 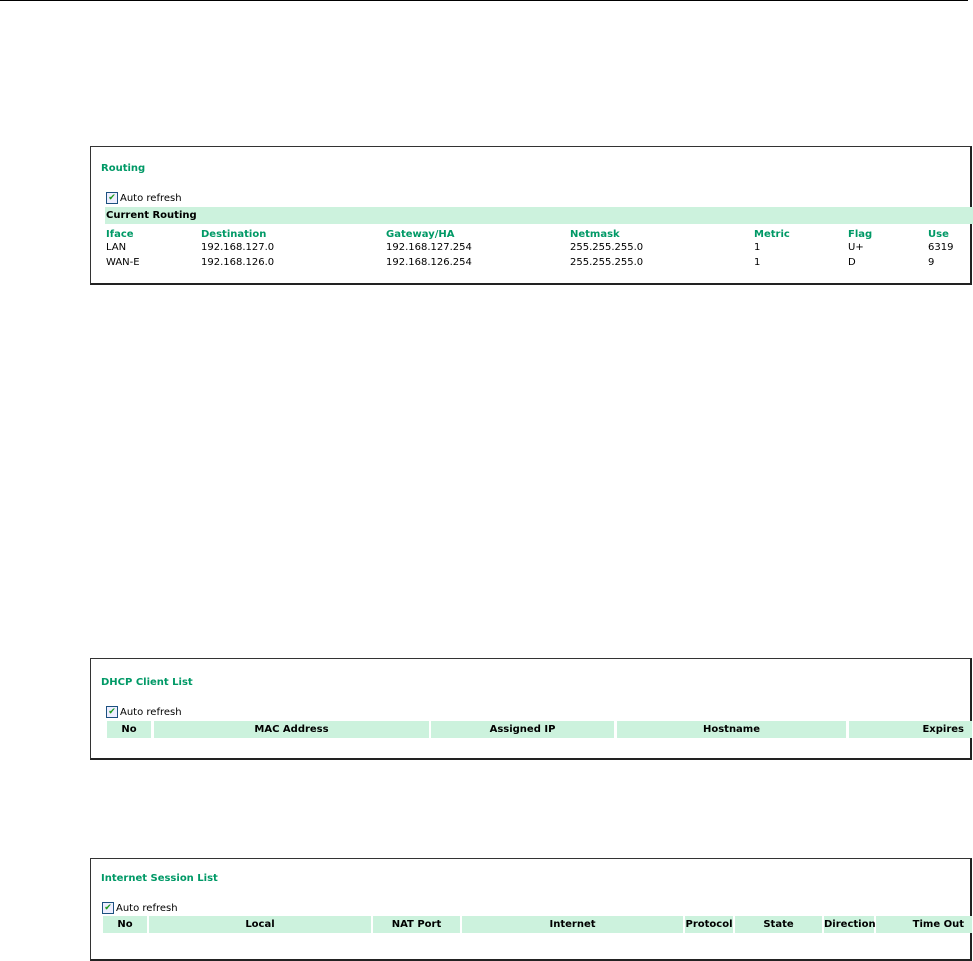 What do you see at coordinates (144, 198) in the screenshot?
I see `routing-auto-refresh: ✔ Auto refresh` at bounding box center [144, 198].